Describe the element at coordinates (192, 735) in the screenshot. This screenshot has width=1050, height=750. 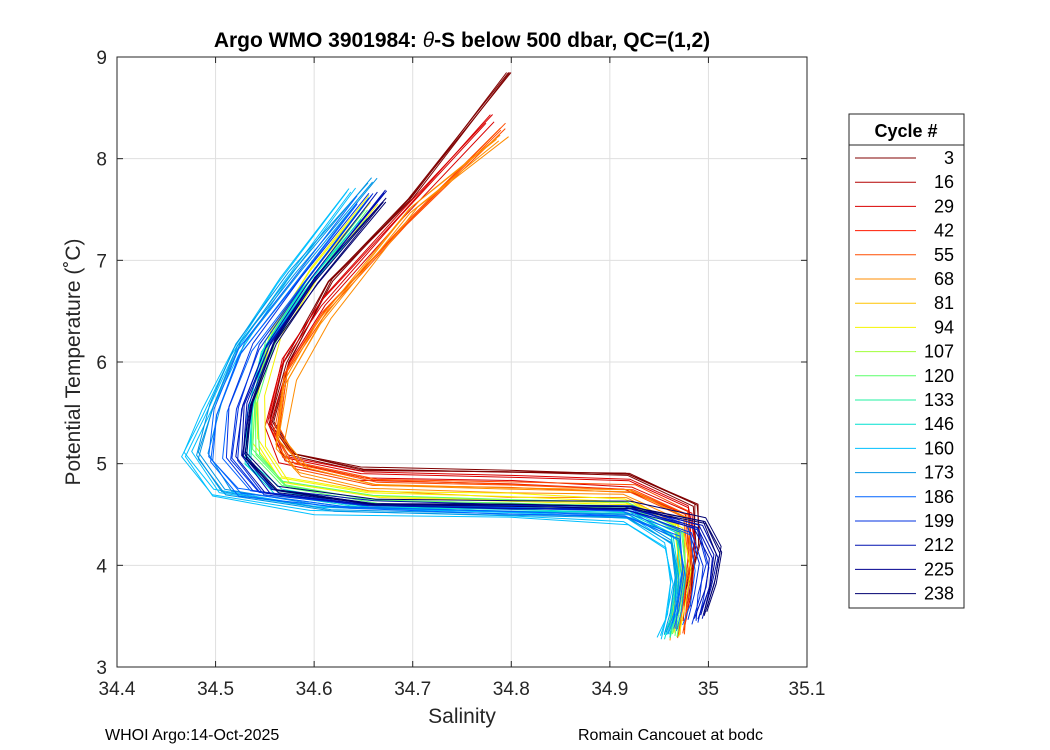
I see `footer-left: WHOI Argo:14-Oct-2025` at that location.